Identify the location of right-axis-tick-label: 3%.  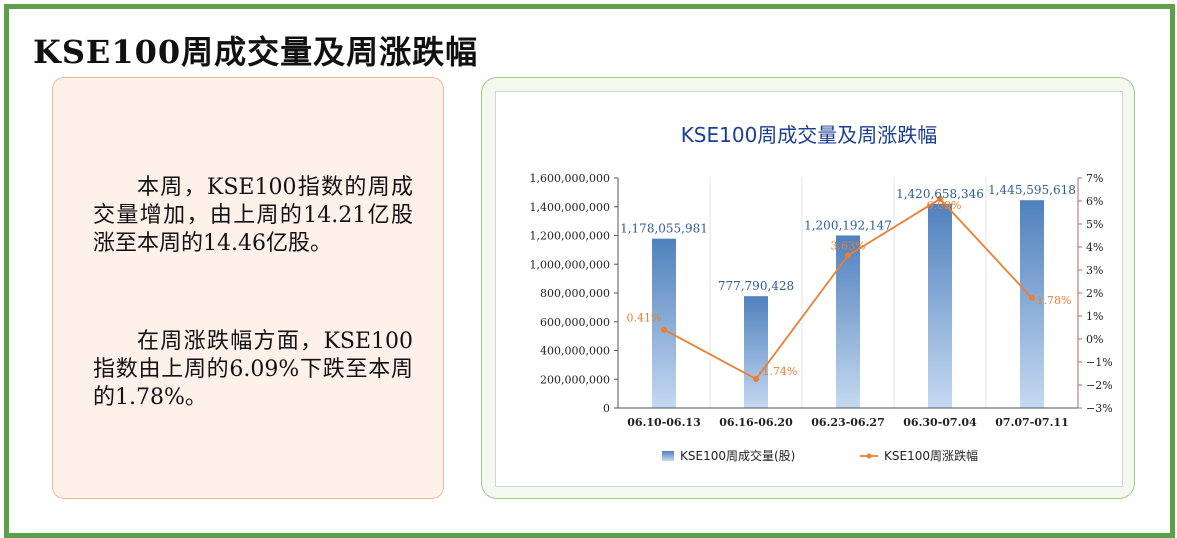
(1094, 270).